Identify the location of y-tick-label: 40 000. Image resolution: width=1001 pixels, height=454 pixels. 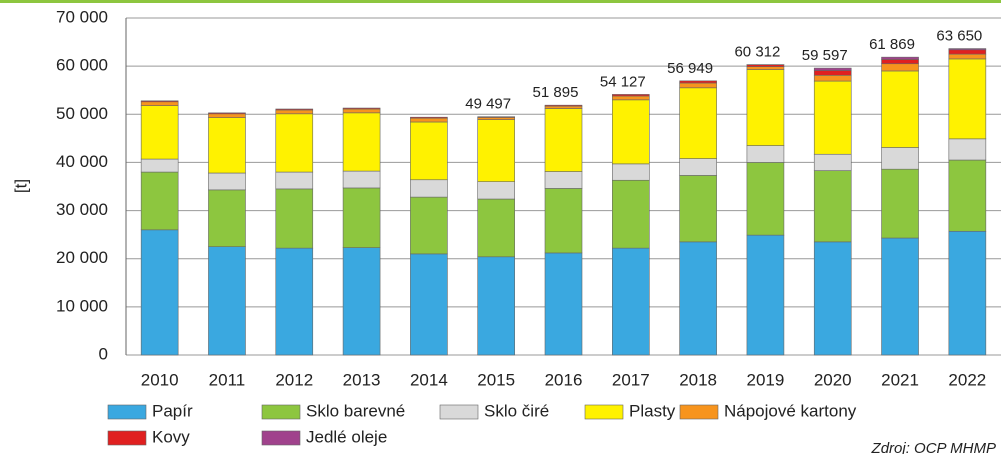
(82, 161).